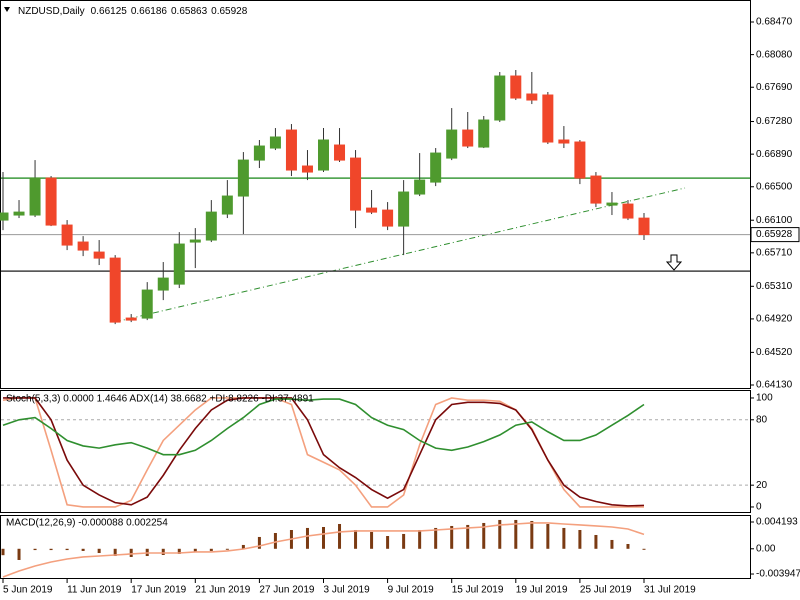  What do you see at coordinates (87, 523) in the screenshot?
I see `macd-header: MACD(12,26,9) -0.000088 0.002254` at bounding box center [87, 523].